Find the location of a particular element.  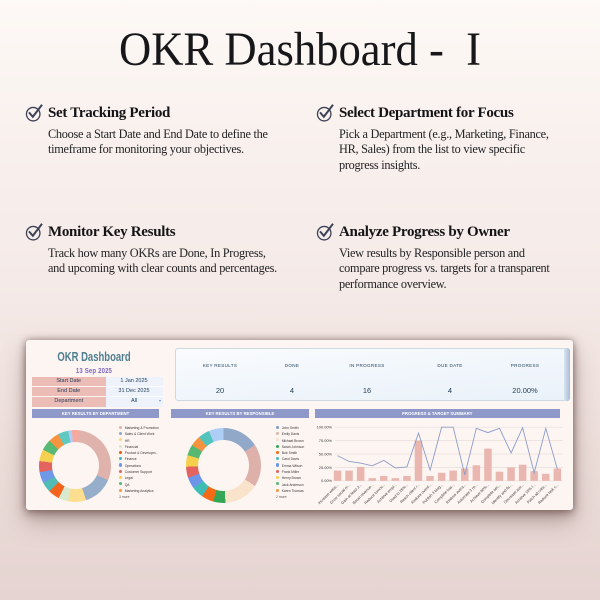

svg-text: 50.00% is located at coordinates (326, 453).